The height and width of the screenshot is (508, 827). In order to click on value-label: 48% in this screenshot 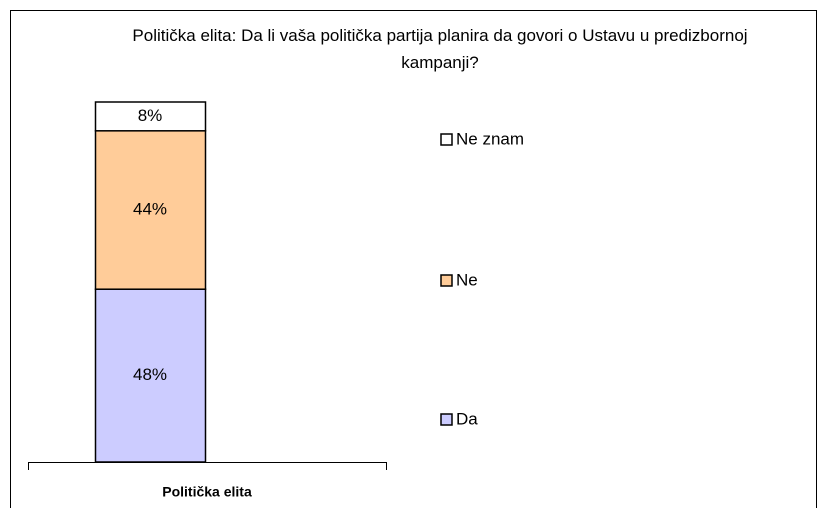, I will do `click(150, 374)`.